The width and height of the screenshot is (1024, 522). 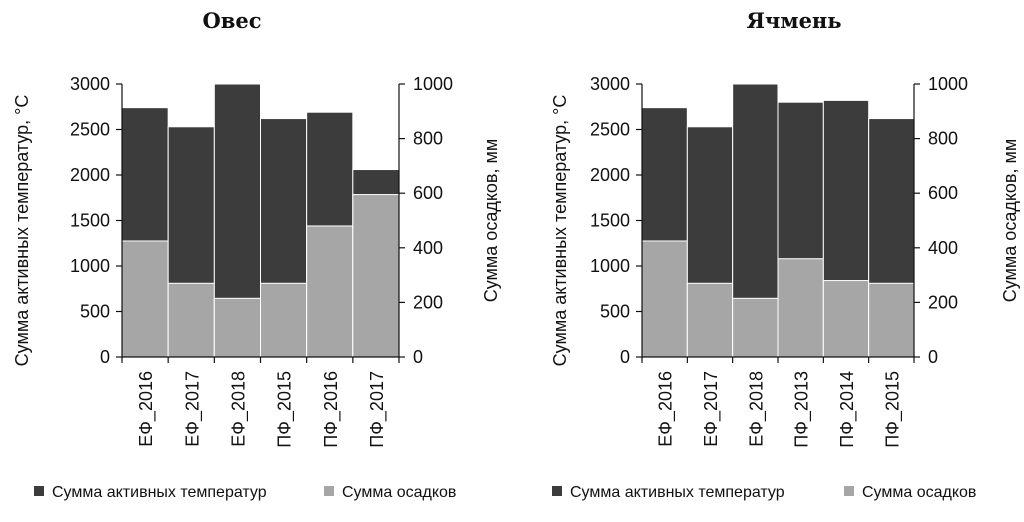 What do you see at coordinates (802, 409) in the screenshot?
I see `x-tick-label: ПФ_2013` at bounding box center [802, 409].